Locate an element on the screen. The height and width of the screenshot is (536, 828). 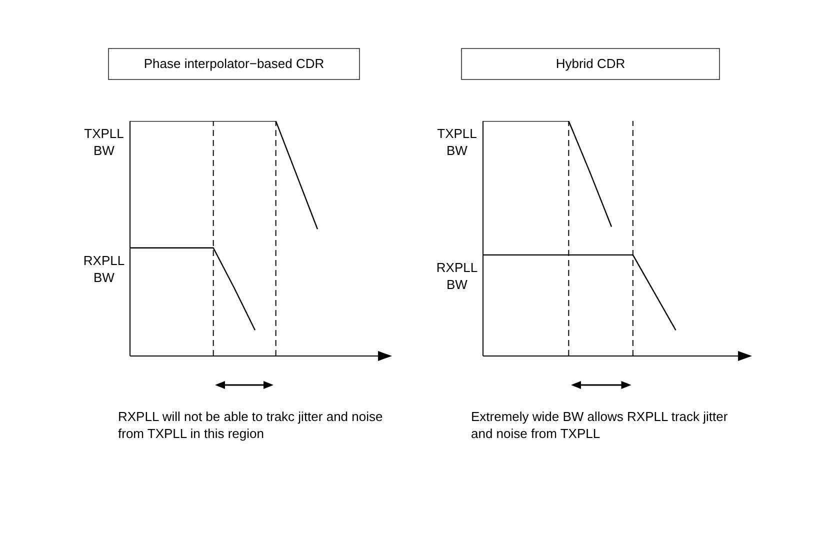
chart-title: Phase interpolator−based CDR is located at coordinates (234, 64).